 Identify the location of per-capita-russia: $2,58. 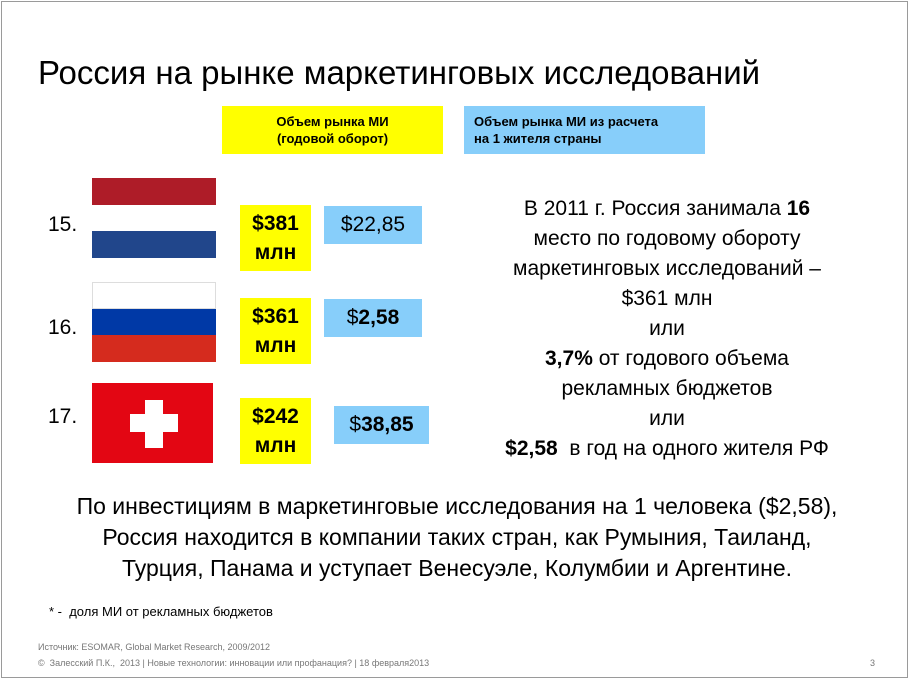
(373, 318).